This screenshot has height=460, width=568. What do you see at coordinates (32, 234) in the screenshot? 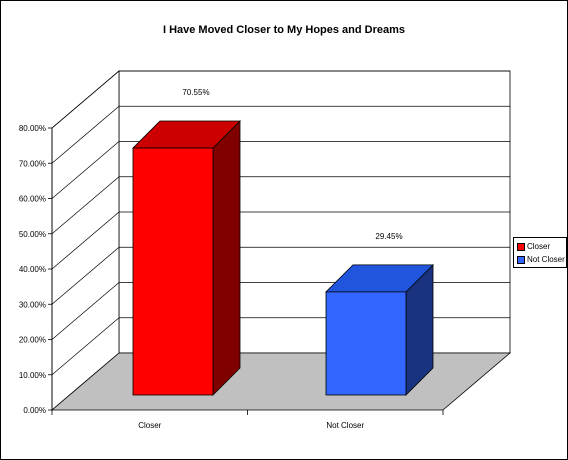
I see `y-tick-label: 50.00%` at bounding box center [32, 234].